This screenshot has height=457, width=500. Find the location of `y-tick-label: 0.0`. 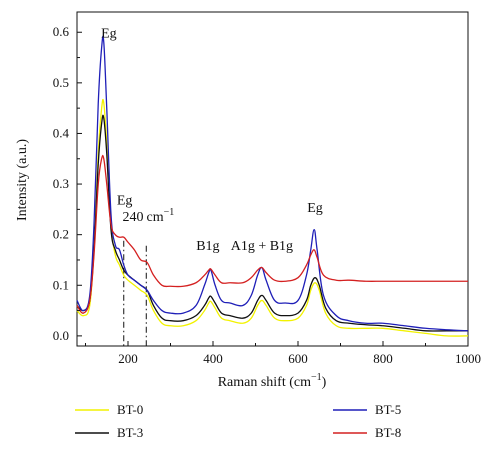

y-tick-label: 0.0 is located at coordinates (61, 335).